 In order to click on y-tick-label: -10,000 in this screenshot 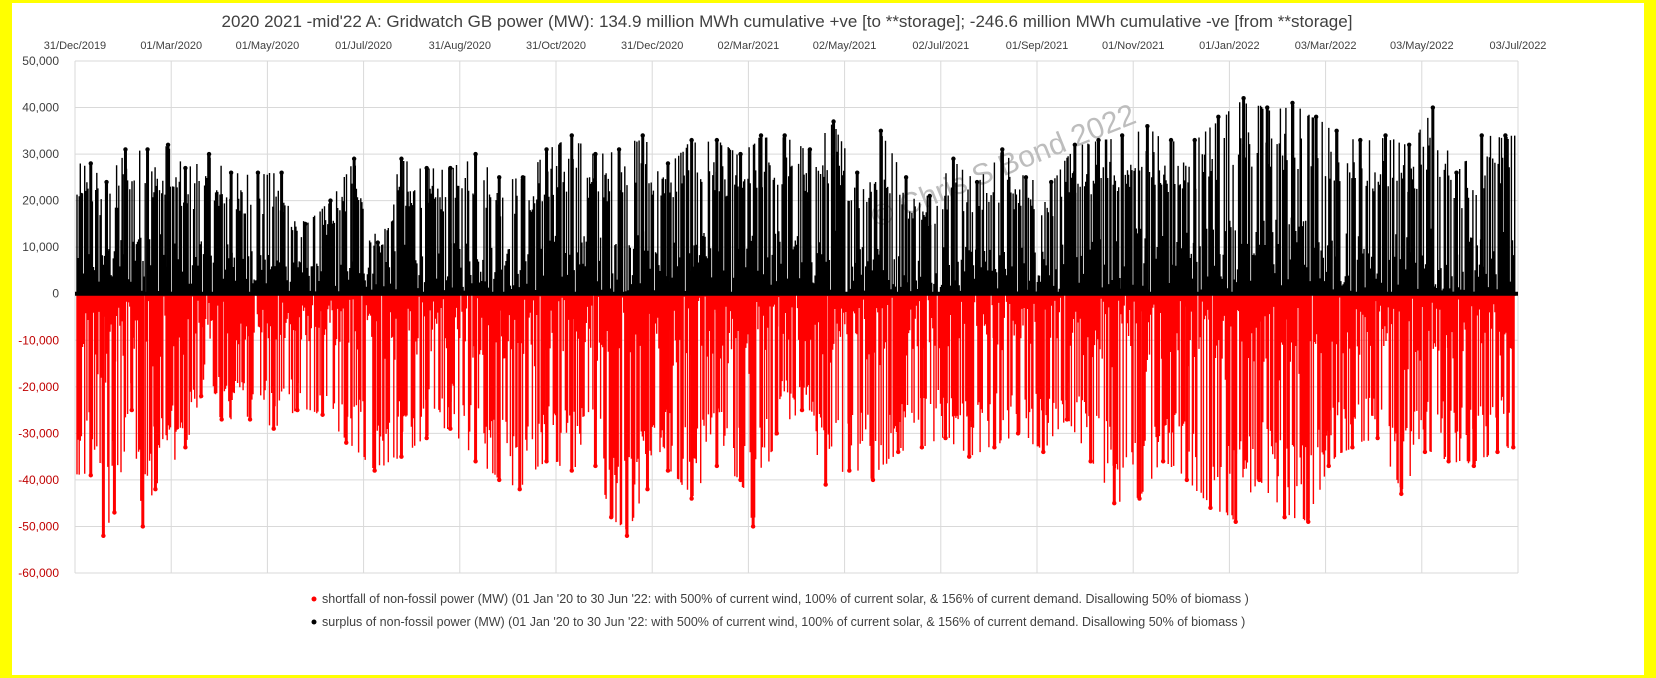, I will do `click(38, 340)`.